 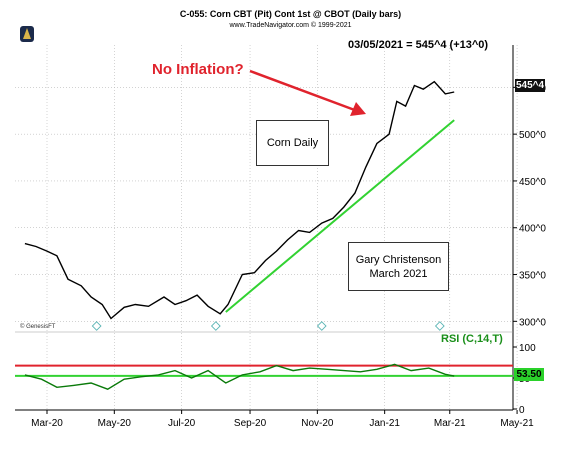 I want to click on event-markers, so click(x=268, y=326).